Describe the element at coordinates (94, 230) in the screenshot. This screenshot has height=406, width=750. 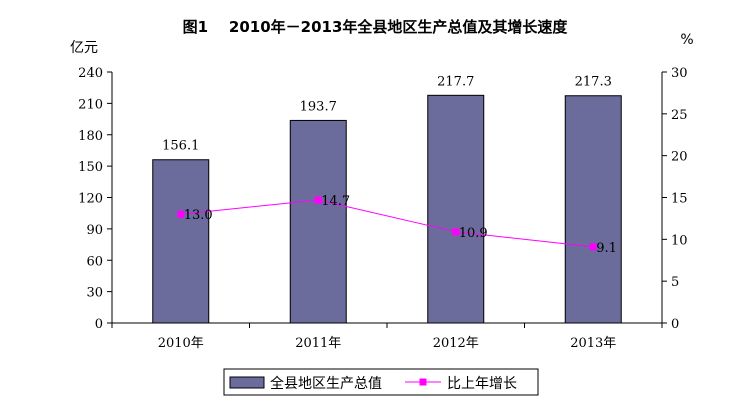
I see `left-axis-tick-label: 90` at that location.